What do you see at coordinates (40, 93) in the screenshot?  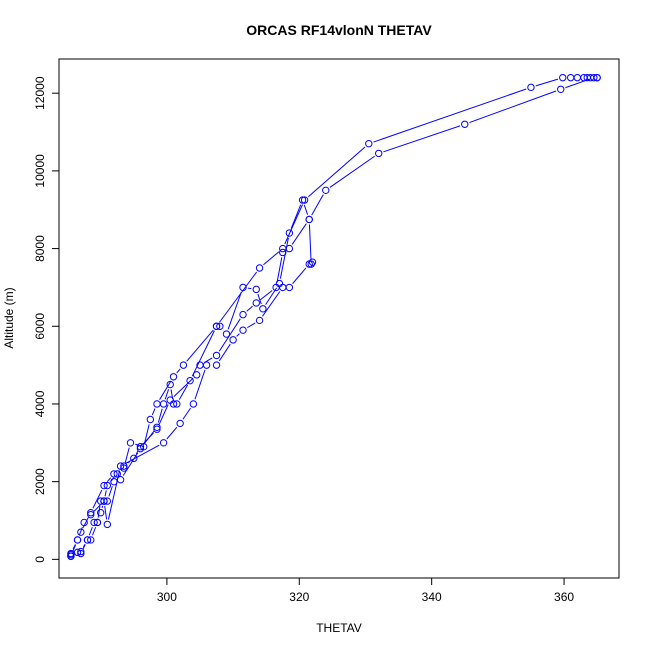 I see `y-tick-label: 12000` at bounding box center [40, 93].